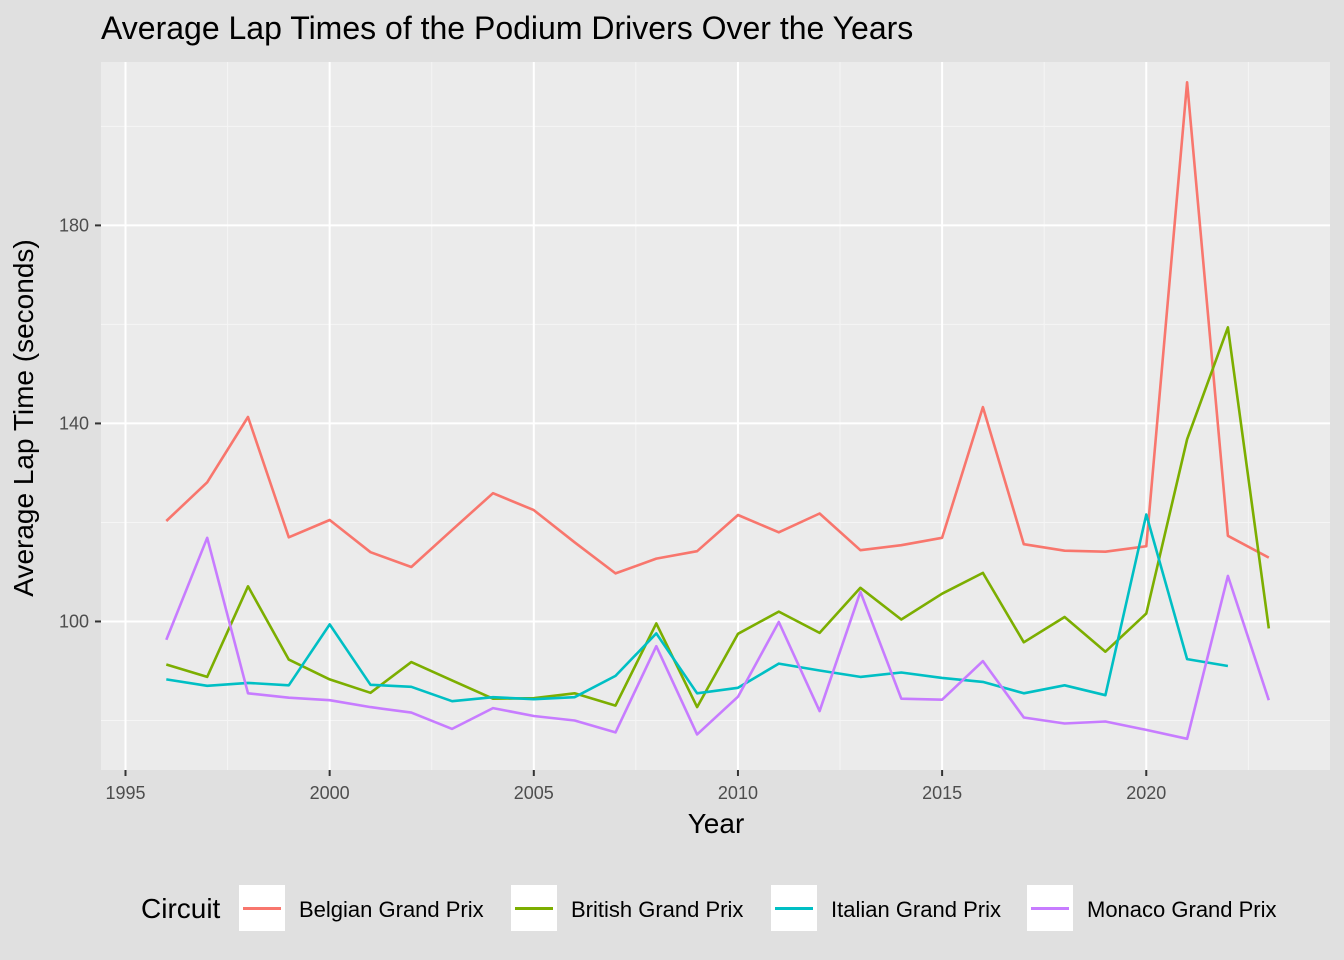 This screenshot has width=1344, height=960. I want to click on legend-title: Circuit, so click(181, 908).